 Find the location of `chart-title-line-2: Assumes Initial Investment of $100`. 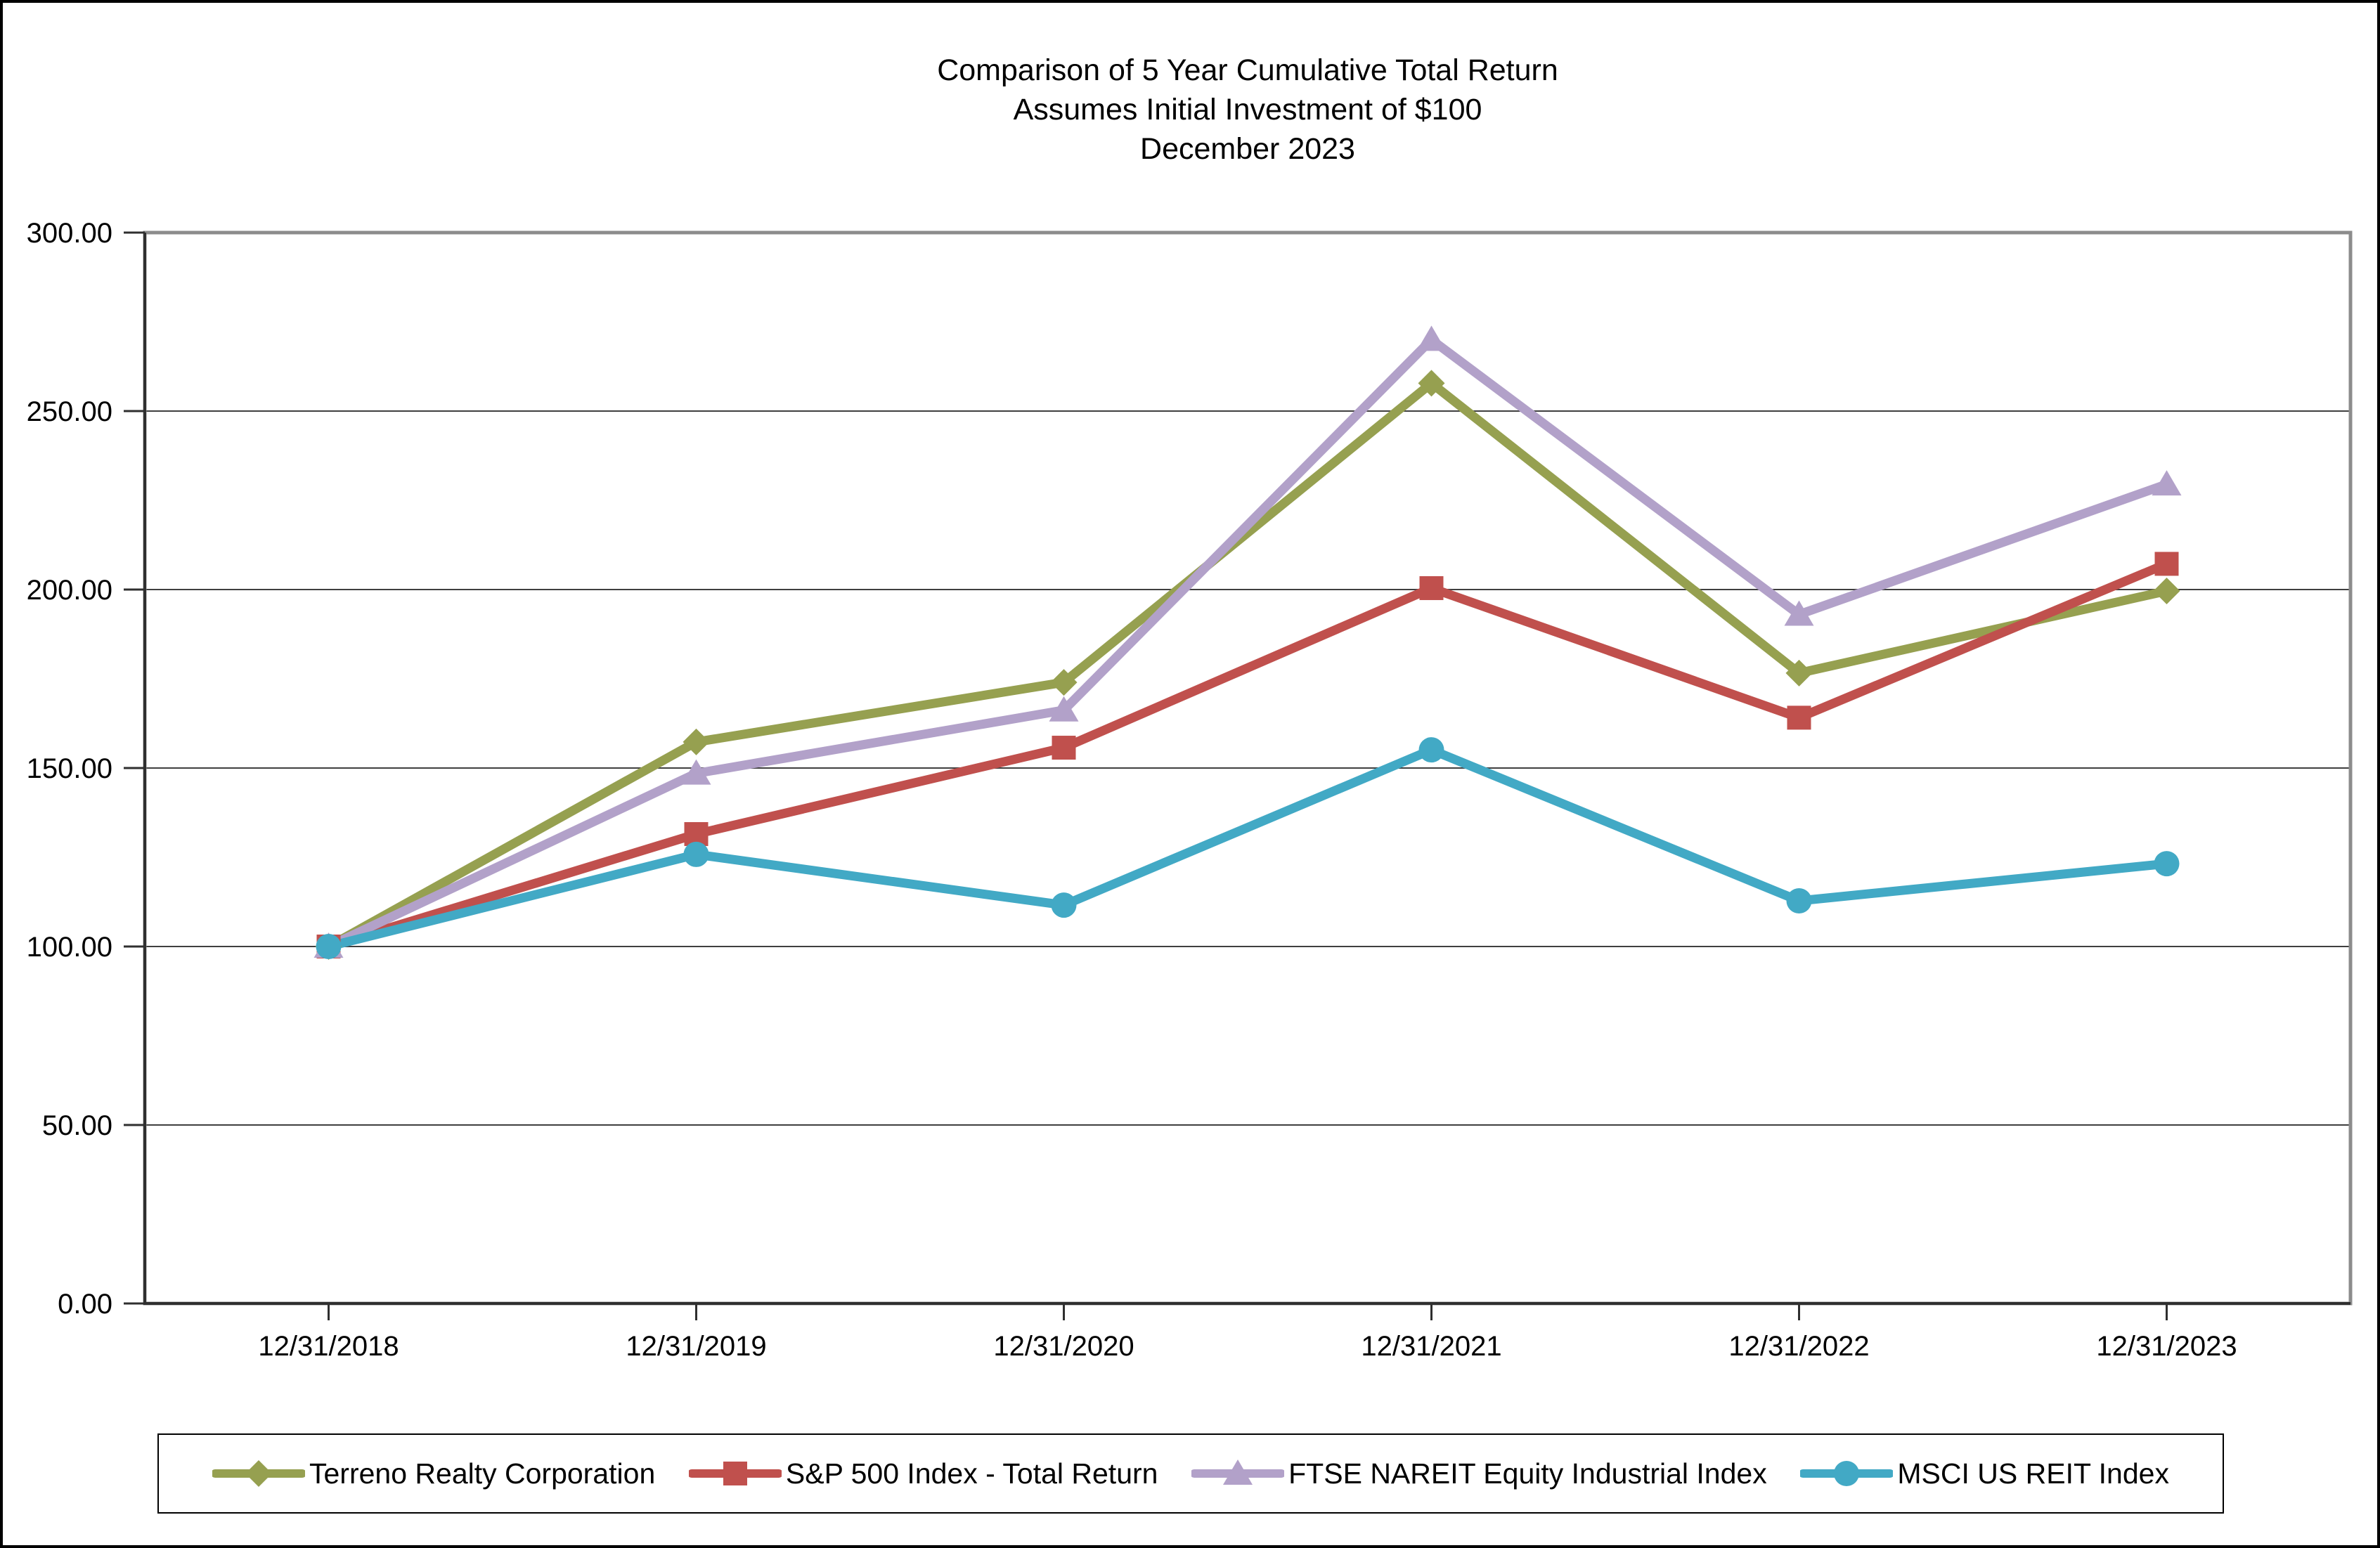

chart-title-line-2: Assumes Initial Investment of $100 is located at coordinates (1248, 109).